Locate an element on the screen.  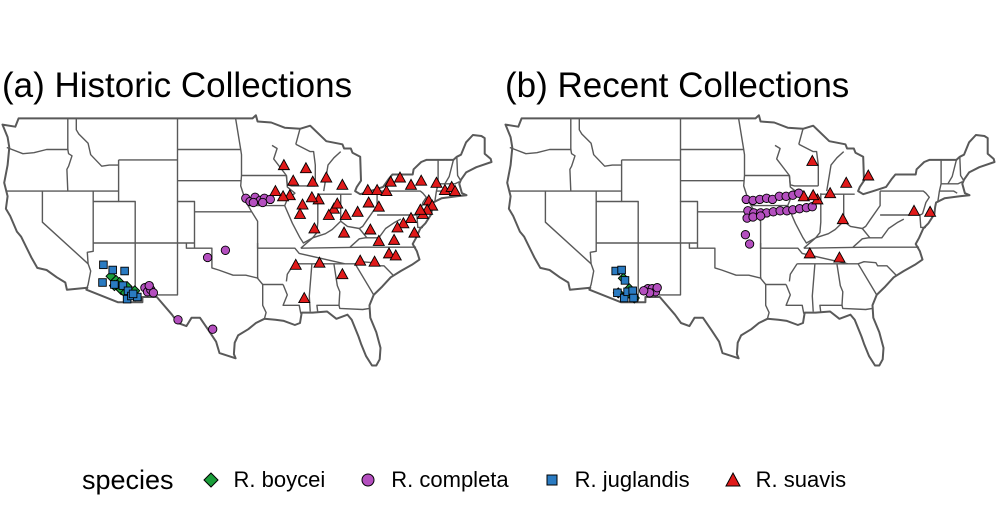
triangle-marker-icon is located at coordinates (732, 479).